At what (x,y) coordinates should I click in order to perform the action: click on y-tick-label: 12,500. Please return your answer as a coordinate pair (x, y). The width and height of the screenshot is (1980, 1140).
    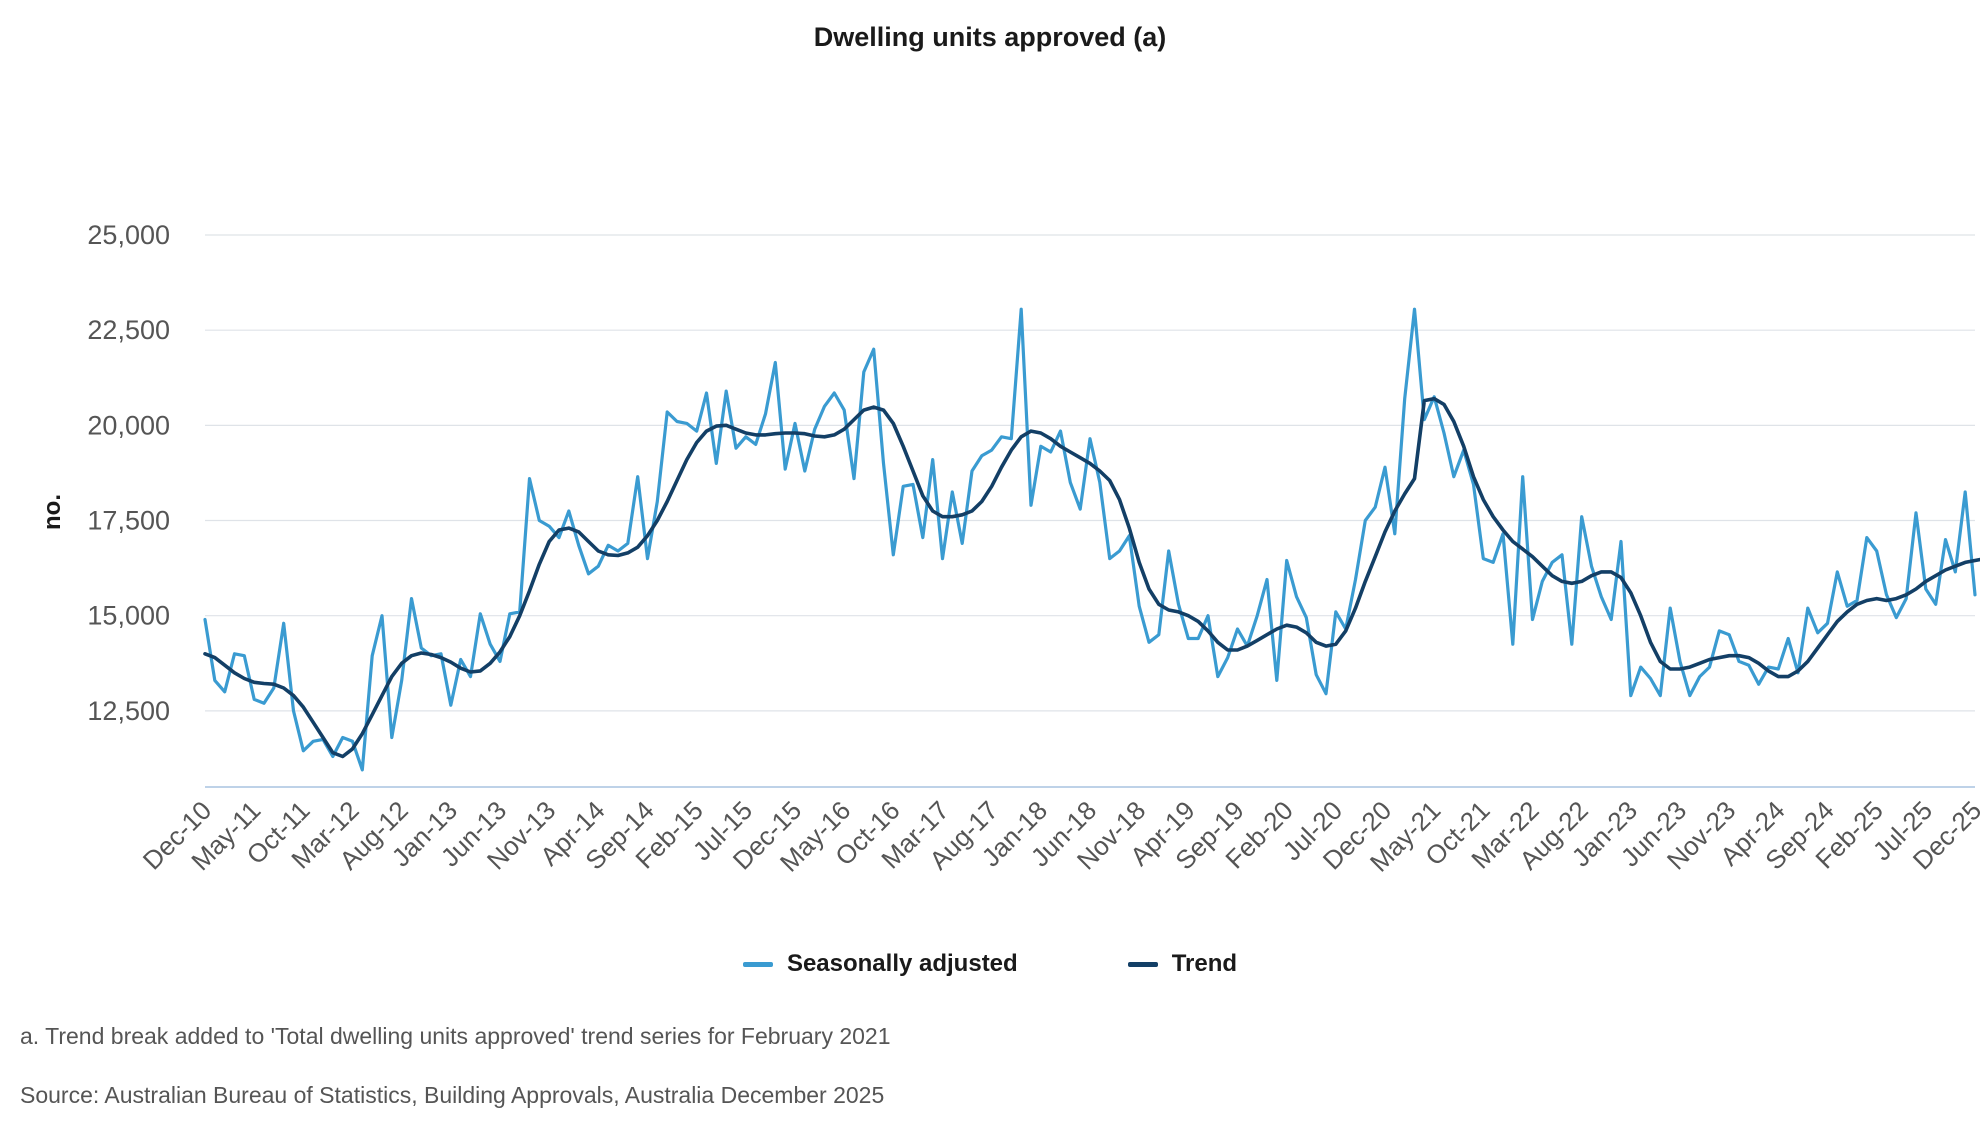
    Looking at the image, I should click on (128, 711).